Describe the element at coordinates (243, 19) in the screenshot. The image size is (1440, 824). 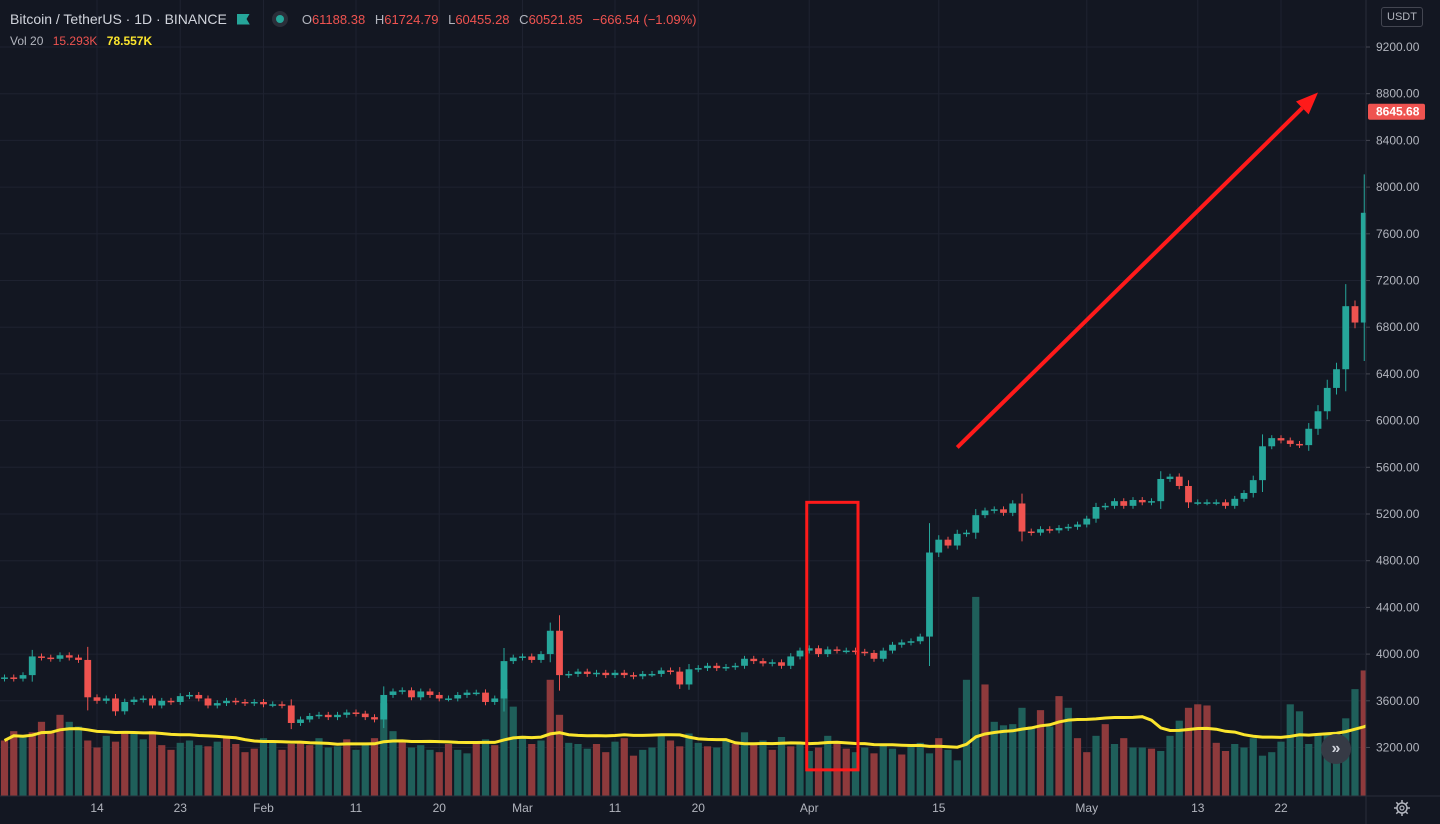
I see `flag-icon` at that location.